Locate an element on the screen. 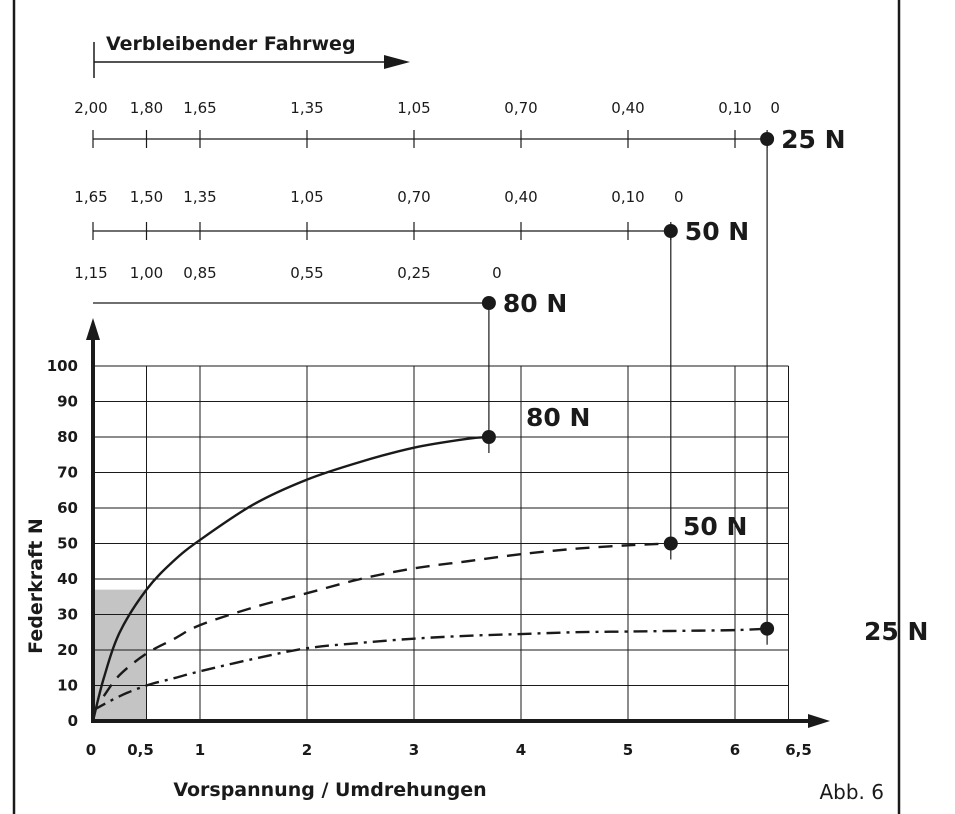 The height and width of the screenshot is (814, 955). travel-scale-label: 80 N is located at coordinates (535, 303).